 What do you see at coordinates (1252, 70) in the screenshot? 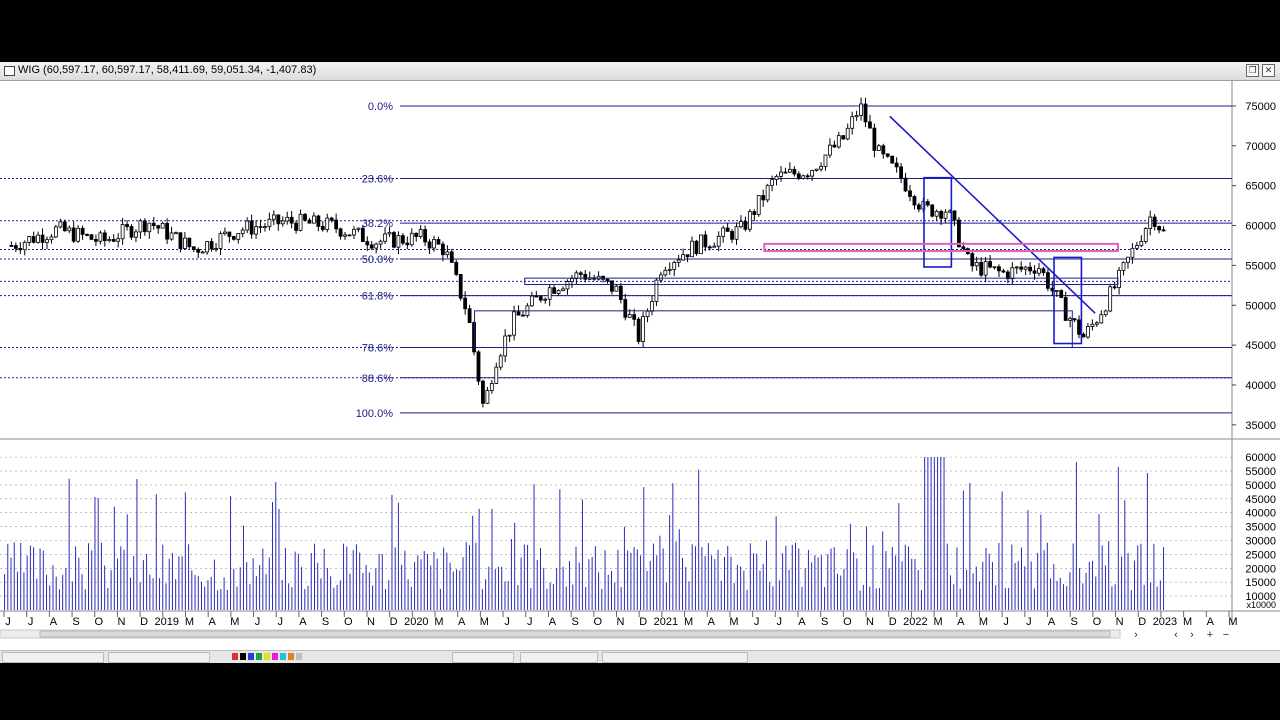
I see `restore-icon: ❐` at bounding box center [1252, 70].